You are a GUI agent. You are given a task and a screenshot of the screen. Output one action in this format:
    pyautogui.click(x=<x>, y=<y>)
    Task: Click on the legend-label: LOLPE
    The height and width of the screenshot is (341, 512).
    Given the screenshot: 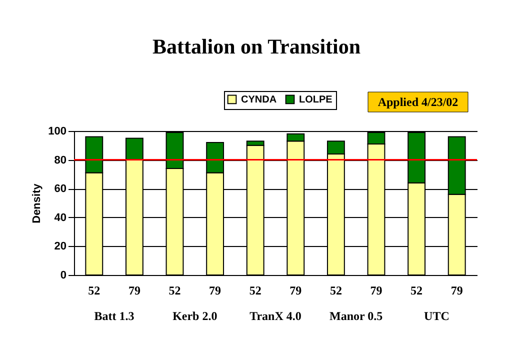 What is the action you would take?
    pyautogui.click(x=316, y=100)
    